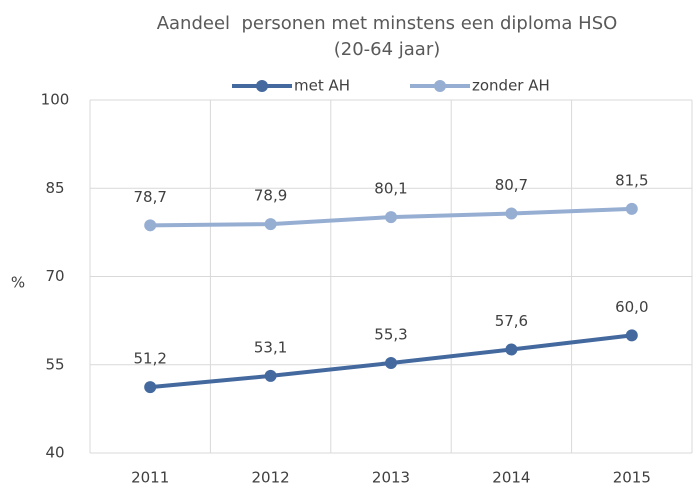 Image resolution: width=694 pixels, height=490 pixels. What do you see at coordinates (632, 478) in the screenshot?
I see `x-tick-label: 2015` at bounding box center [632, 478].